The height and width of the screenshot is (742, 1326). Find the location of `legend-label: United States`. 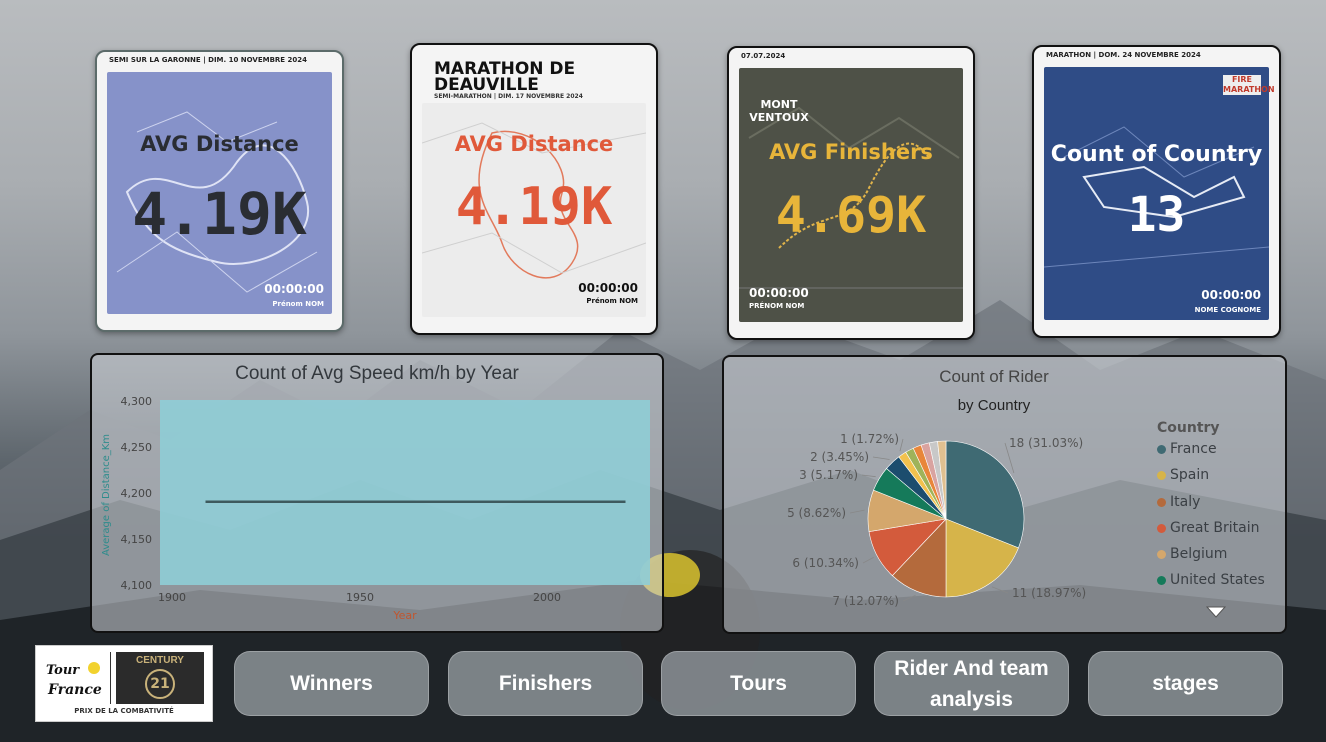

legend-label: United States is located at coordinates (1217, 580).